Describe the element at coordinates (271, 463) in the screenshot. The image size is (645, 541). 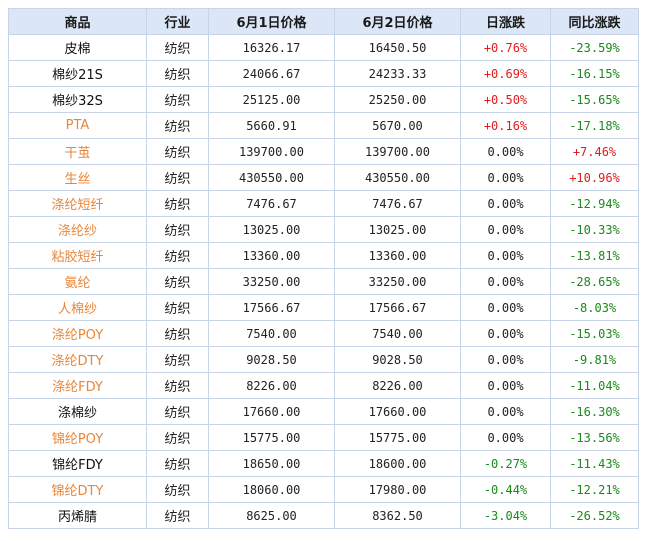
I see `price-jun1-cell: 18650.00` at that location.